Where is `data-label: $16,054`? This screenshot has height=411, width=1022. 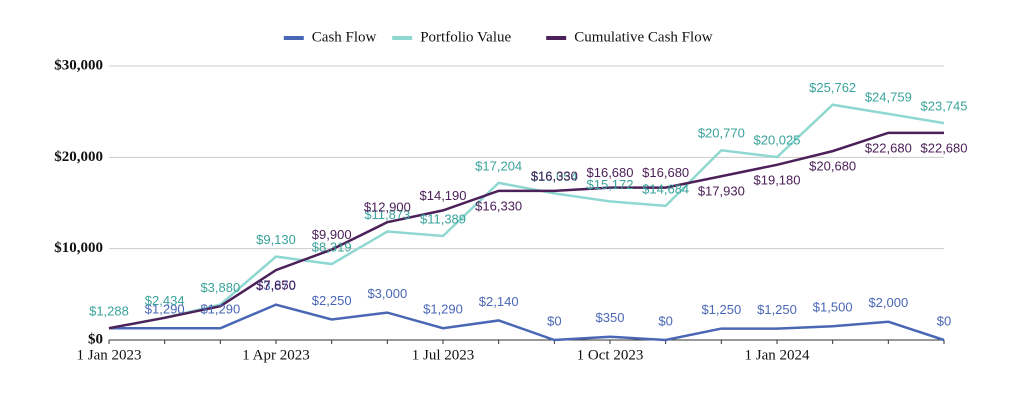
data-label: $16,054 is located at coordinates (554, 176).